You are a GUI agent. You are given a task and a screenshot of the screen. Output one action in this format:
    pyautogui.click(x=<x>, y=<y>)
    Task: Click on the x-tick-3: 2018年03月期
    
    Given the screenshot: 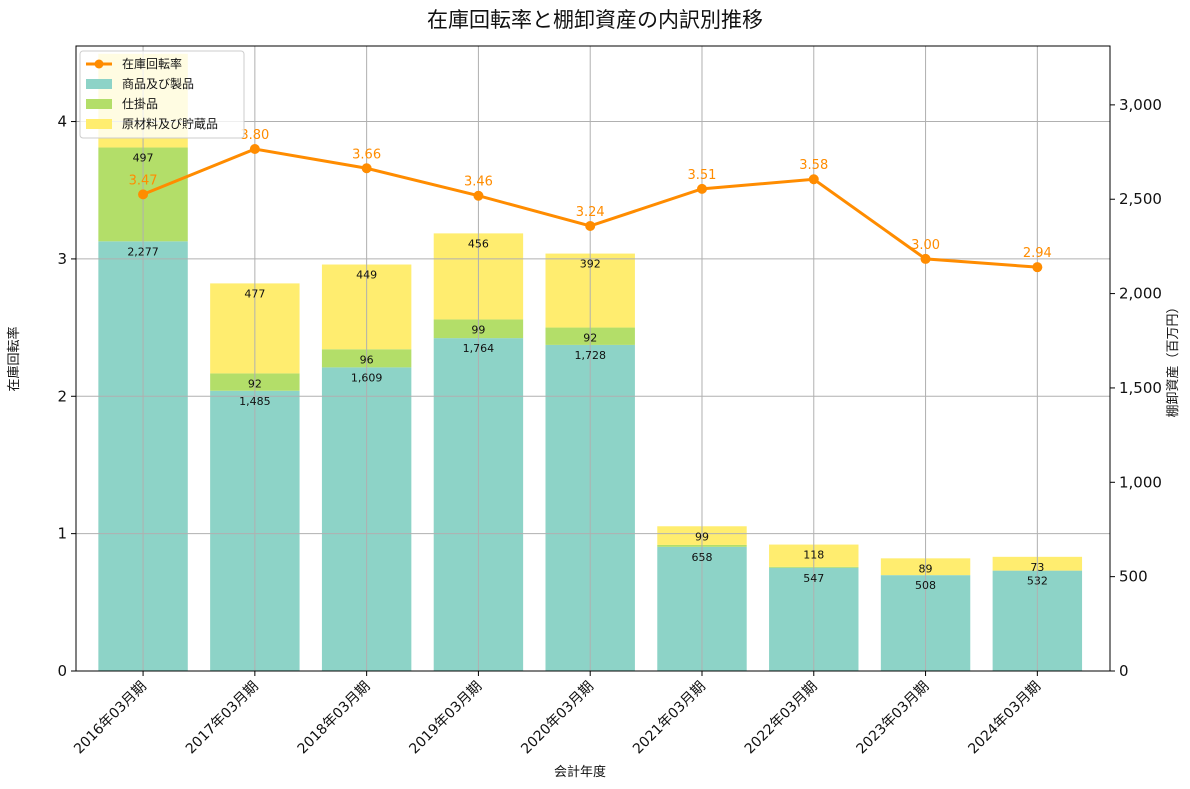 What is the action you would take?
    pyautogui.click(x=334, y=718)
    